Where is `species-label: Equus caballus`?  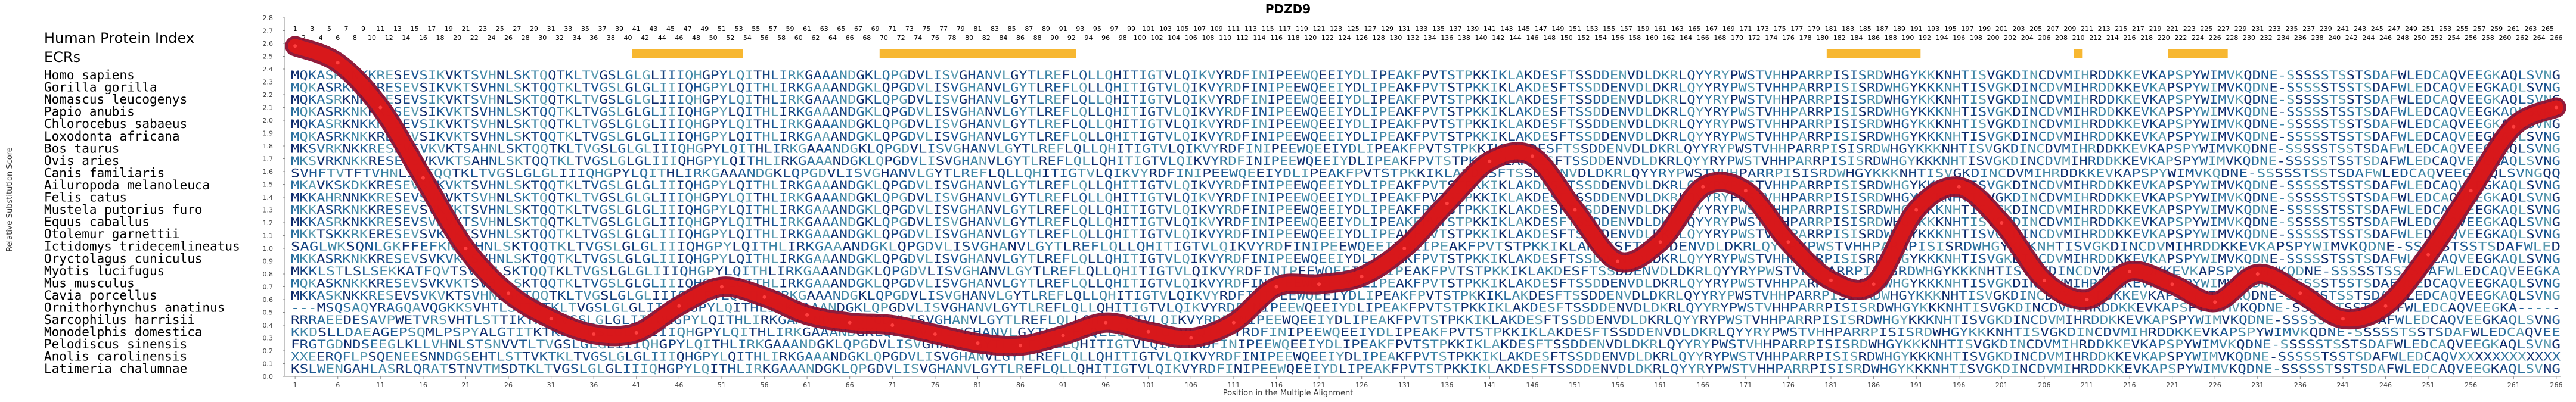
species-label: Equus caballus is located at coordinates (97, 222).